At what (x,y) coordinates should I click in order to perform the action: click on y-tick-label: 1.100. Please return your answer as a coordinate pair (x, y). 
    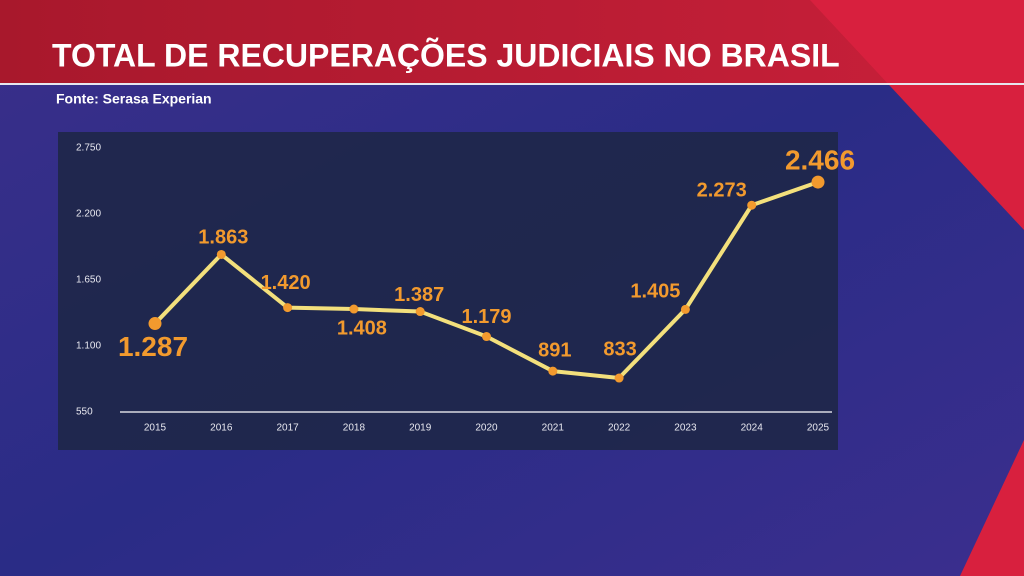
    Looking at the image, I should click on (88, 346).